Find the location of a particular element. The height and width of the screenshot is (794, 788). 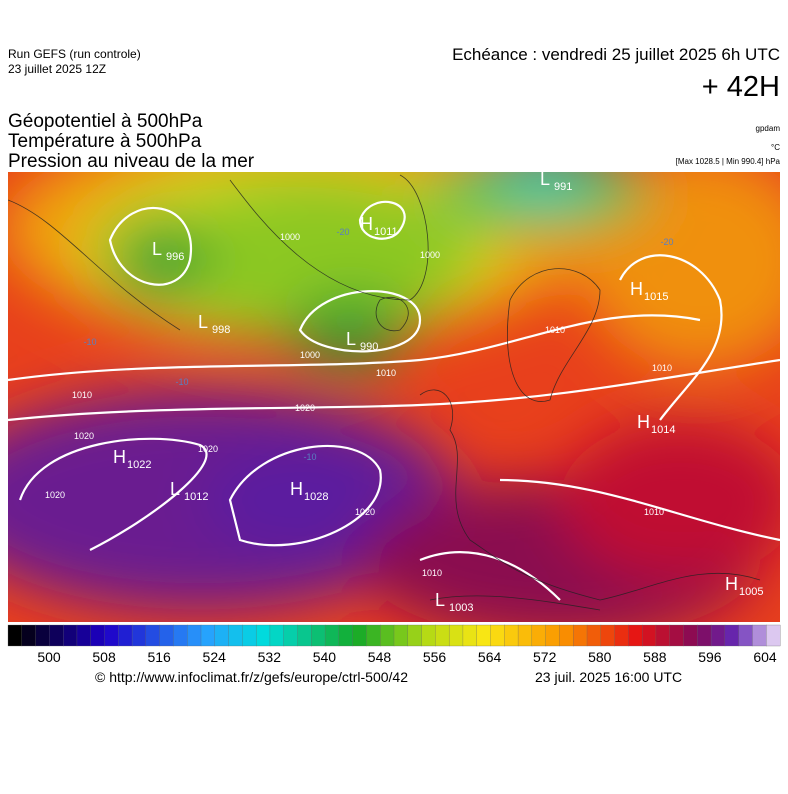

center-value: 1012 is located at coordinates (196, 497).